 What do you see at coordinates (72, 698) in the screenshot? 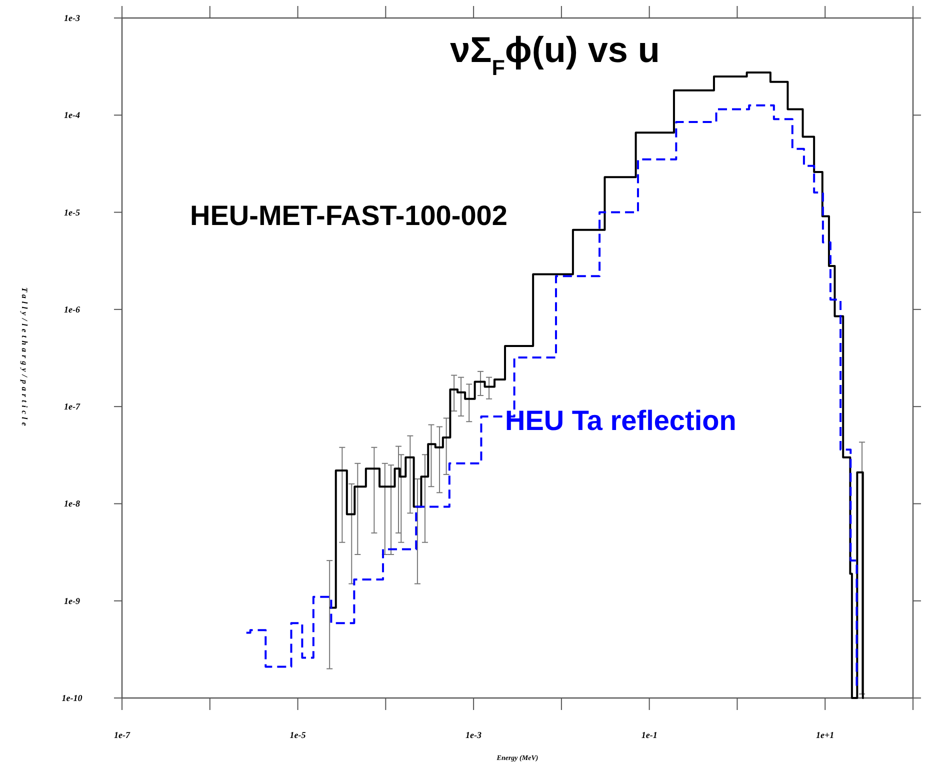
I see `y-tick-label: 1e-10` at bounding box center [72, 698].